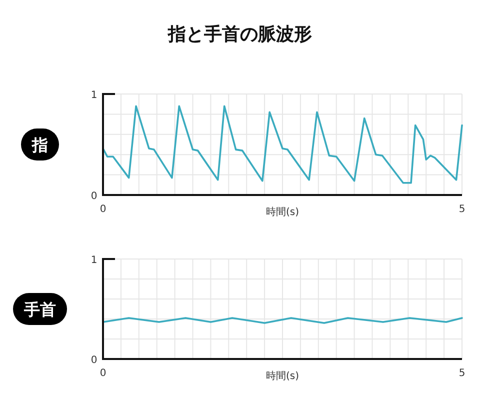 This screenshot has width=480, height=397. Describe the element at coordinates (39, 309) in the screenshot. I see `y-axis-title: 手首` at that location.